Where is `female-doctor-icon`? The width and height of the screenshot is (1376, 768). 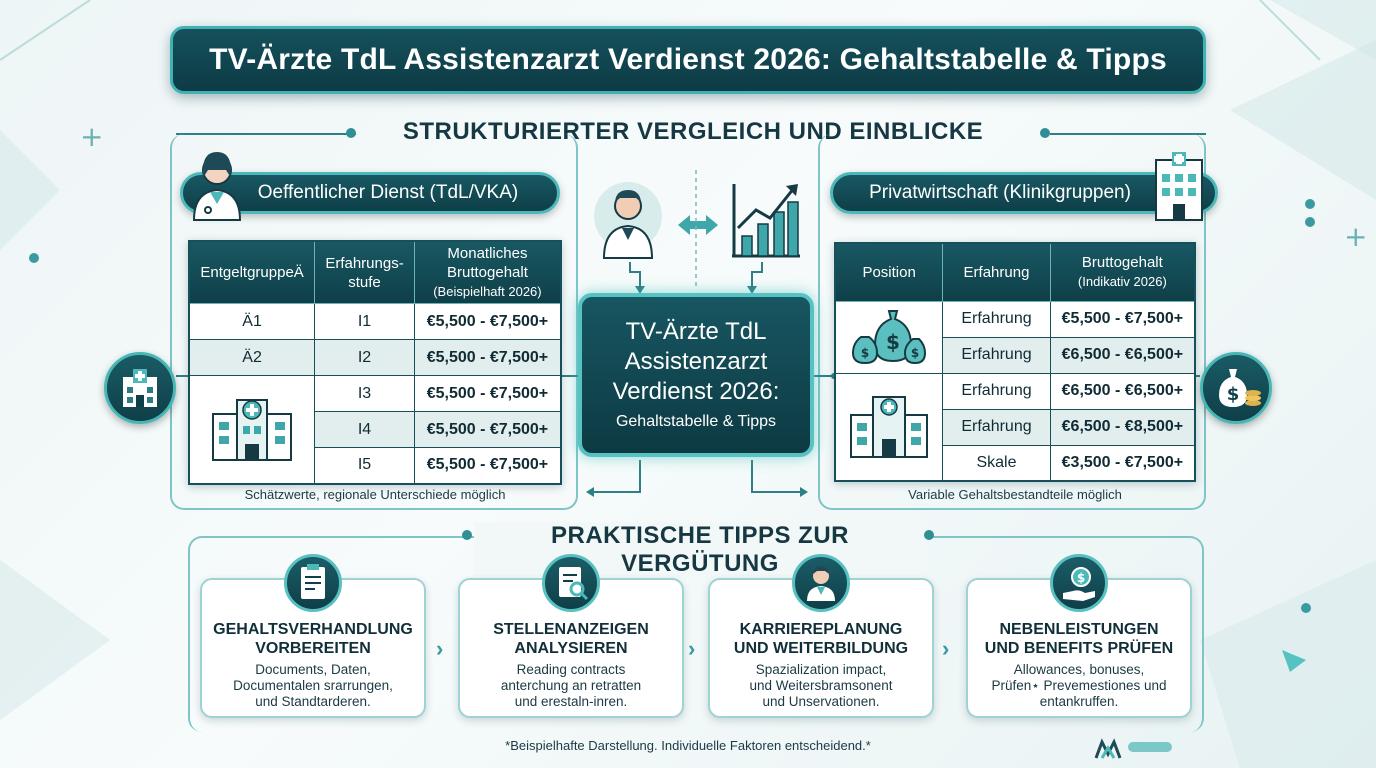
female-doctor-icon is located at coordinates (217, 185).